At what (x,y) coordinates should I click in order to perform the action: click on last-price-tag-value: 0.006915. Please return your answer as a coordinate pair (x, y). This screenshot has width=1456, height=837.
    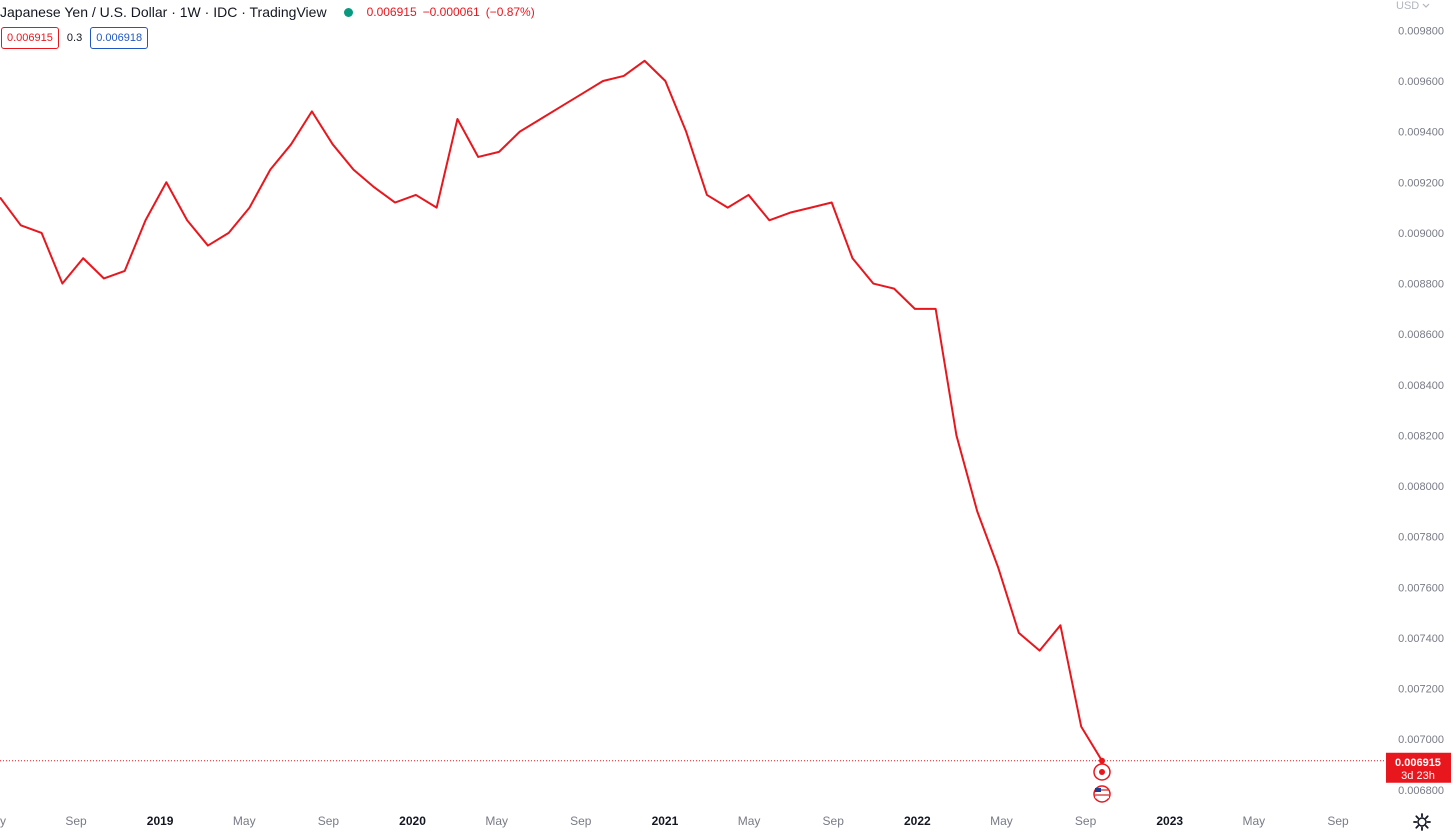
    Looking at the image, I should click on (1418, 763).